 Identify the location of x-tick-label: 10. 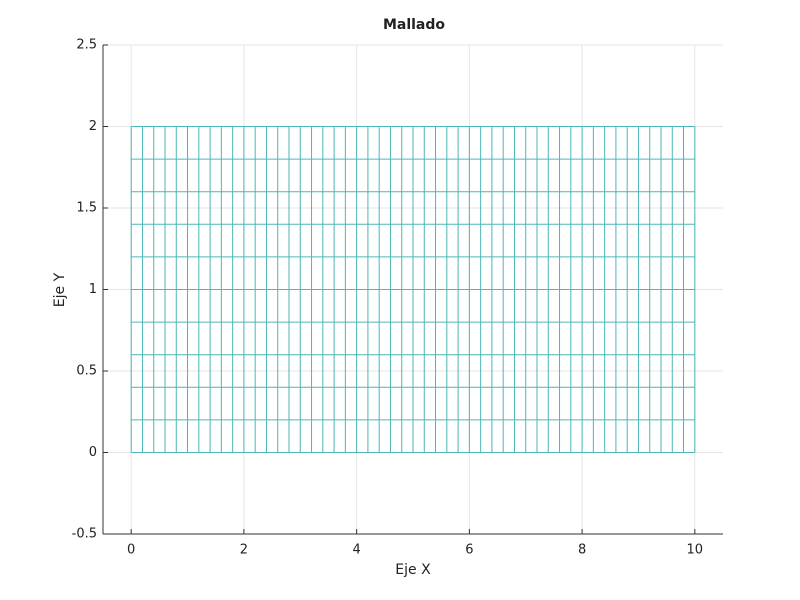
(695, 550).